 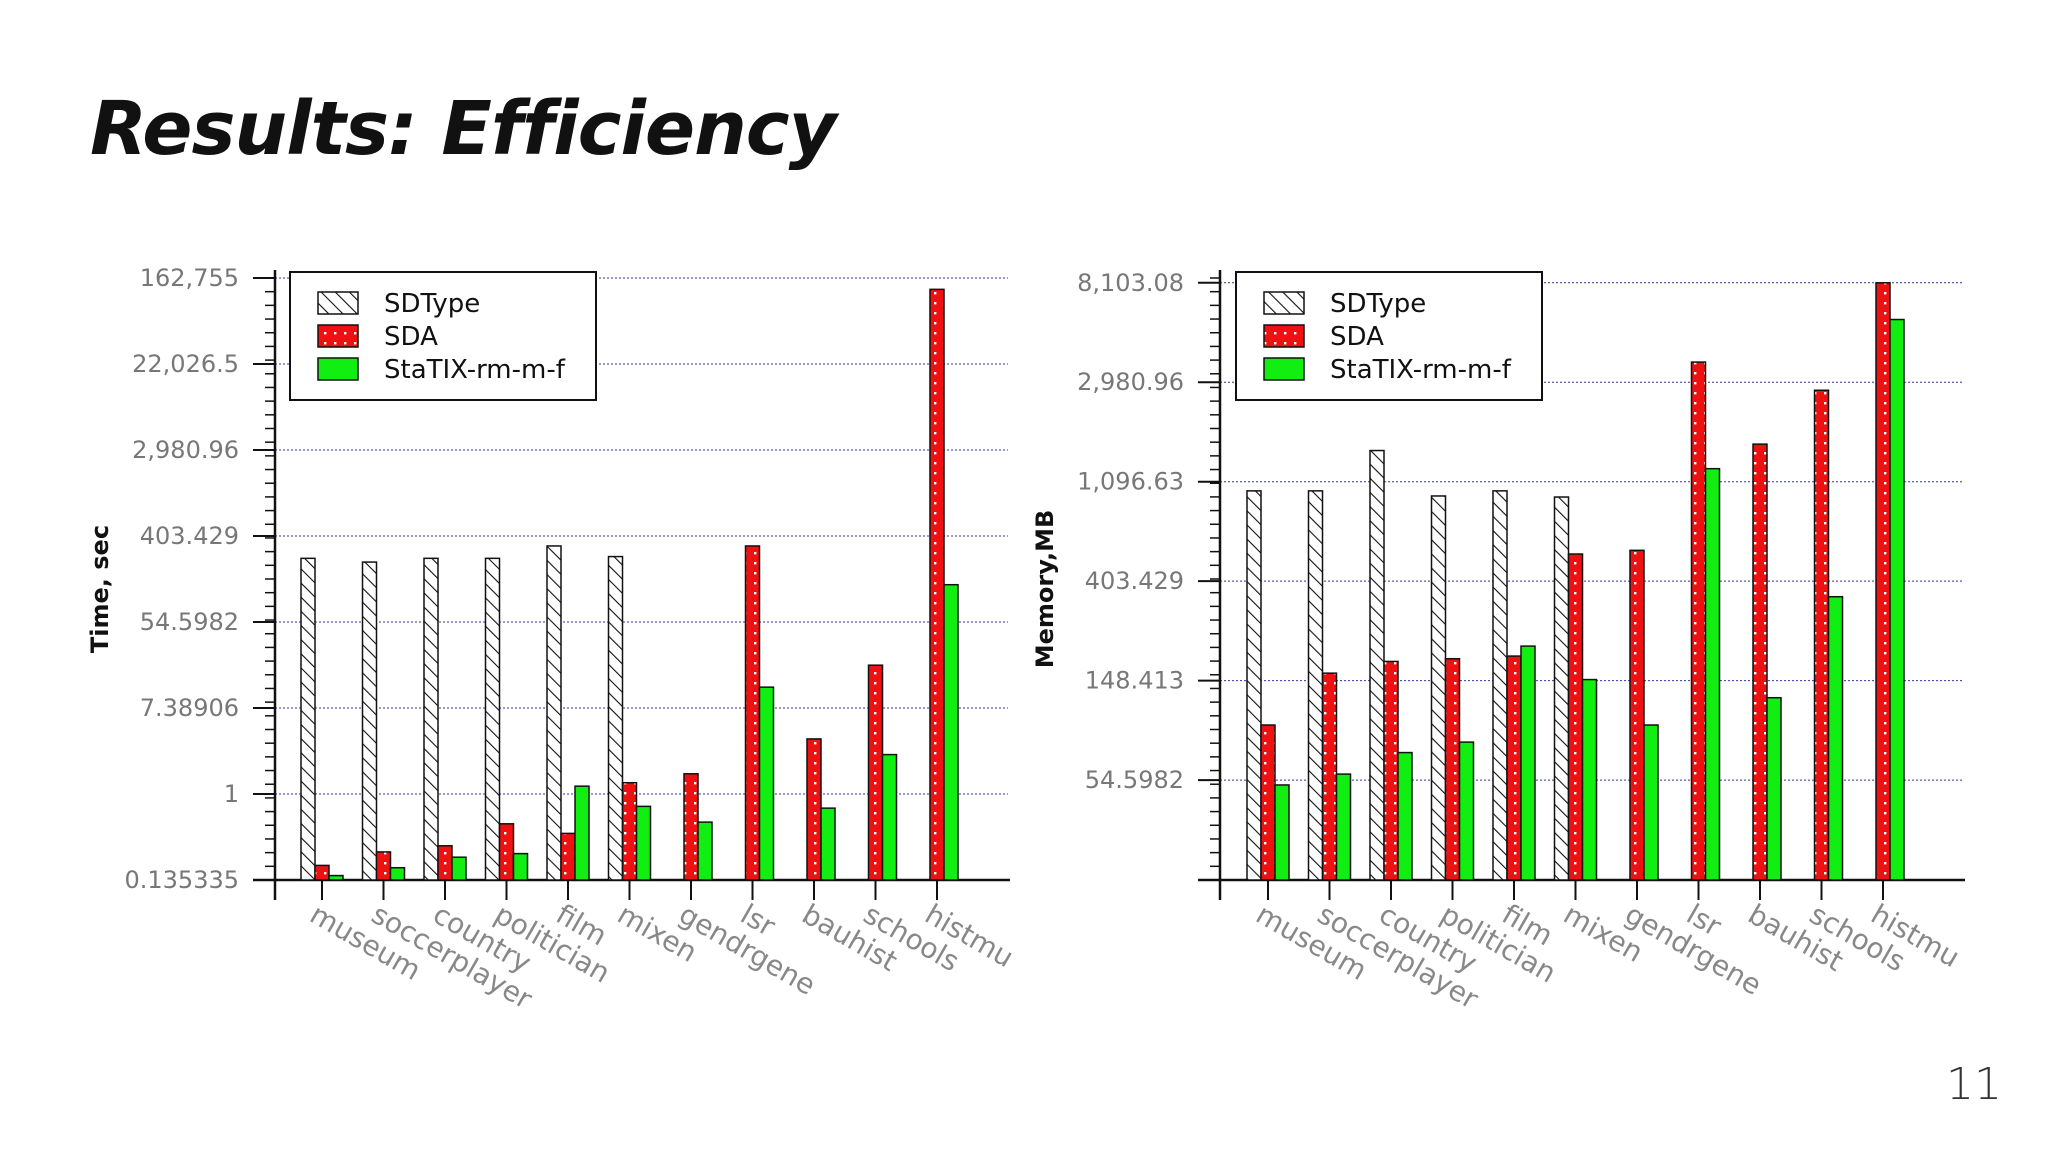 What do you see at coordinates (231, 794) in the screenshot?
I see `y-tick-label: 1` at bounding box center [231, 794].